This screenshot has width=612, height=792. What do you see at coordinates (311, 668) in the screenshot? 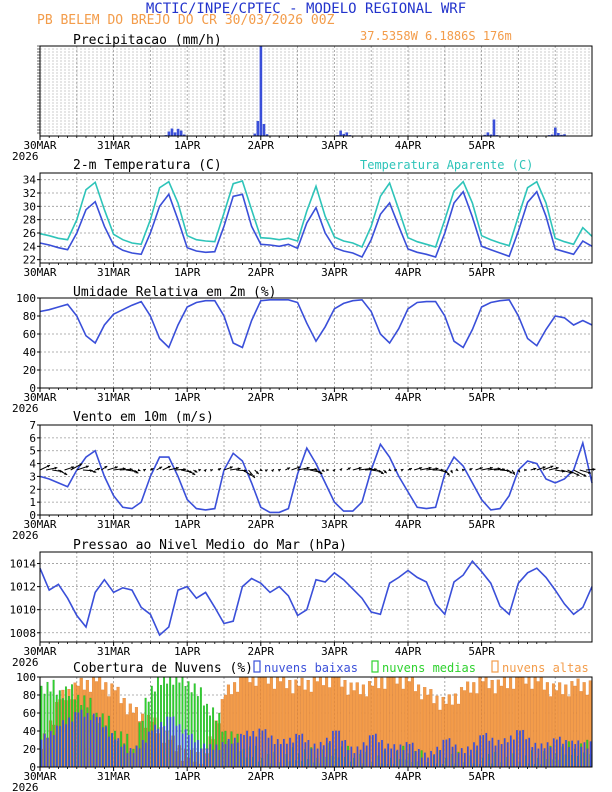
I see `legend-label: nuvens baixas` at bounding box center [311, 668].